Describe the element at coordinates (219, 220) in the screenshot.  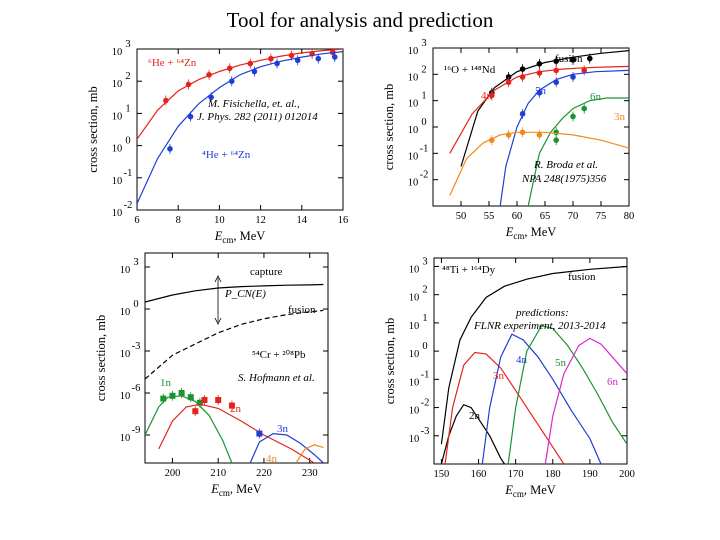
I see `x-tick-label: 10` at that location.